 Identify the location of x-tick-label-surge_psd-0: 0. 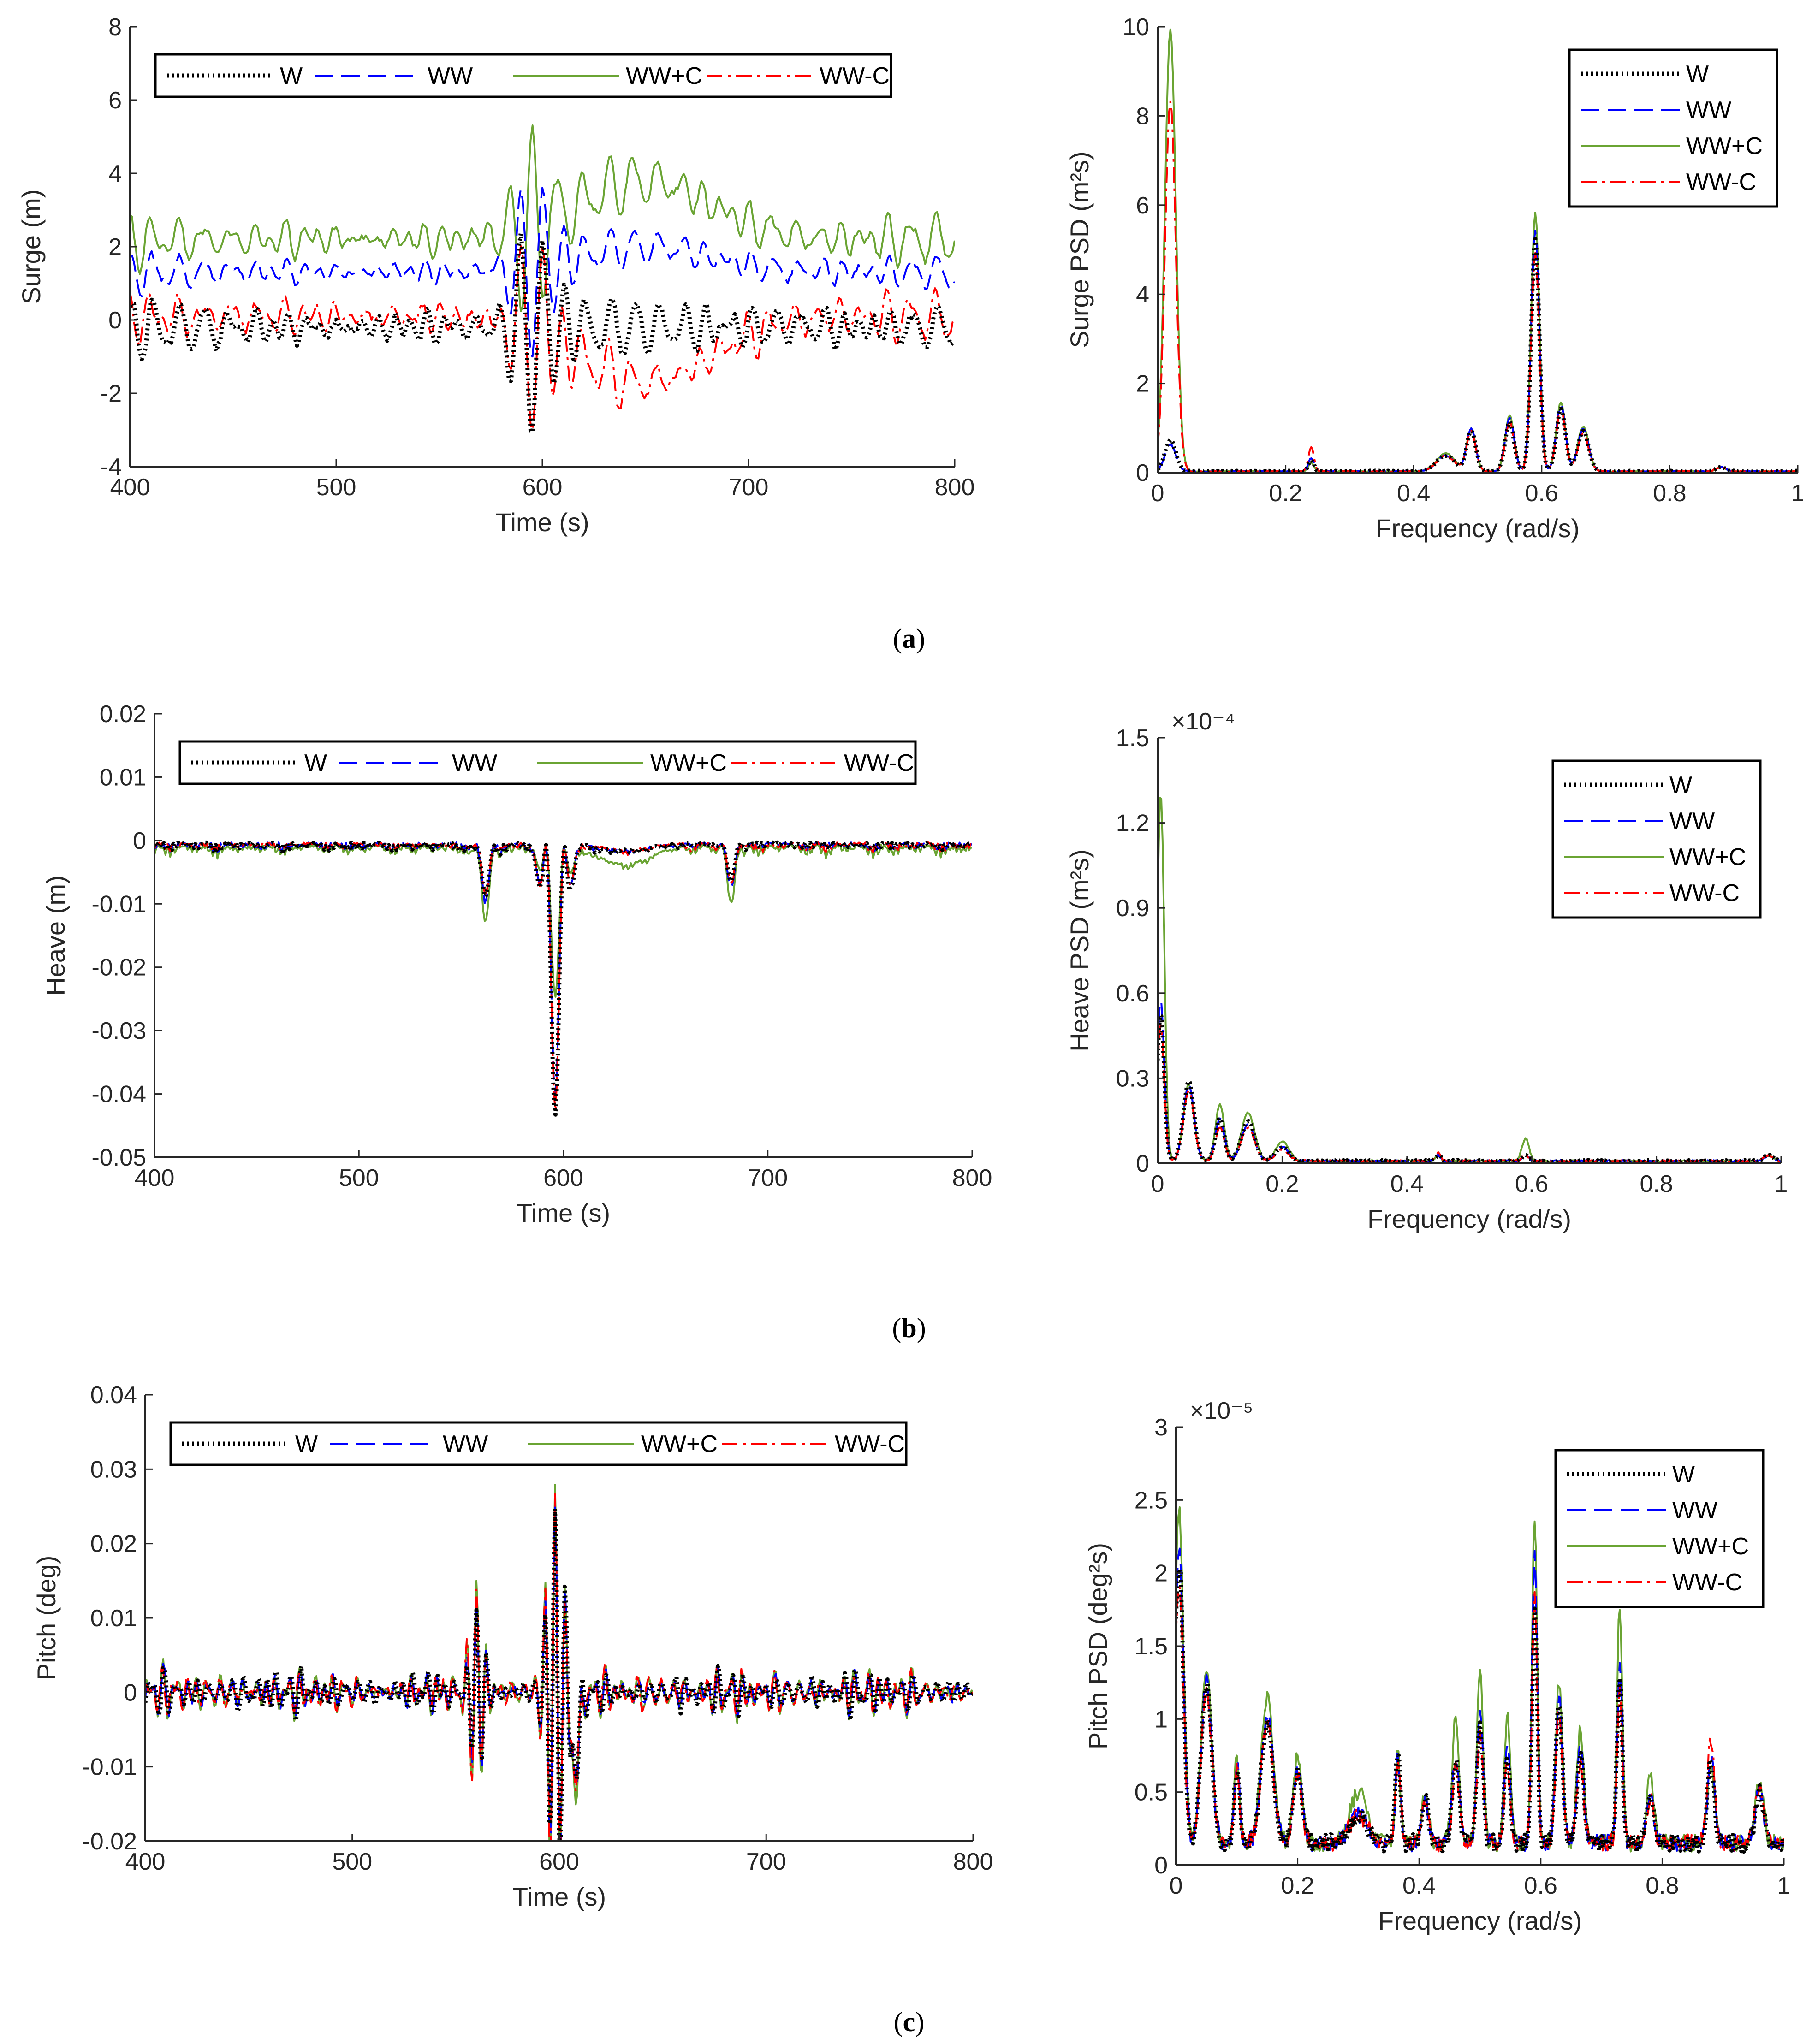
(1157, 493).